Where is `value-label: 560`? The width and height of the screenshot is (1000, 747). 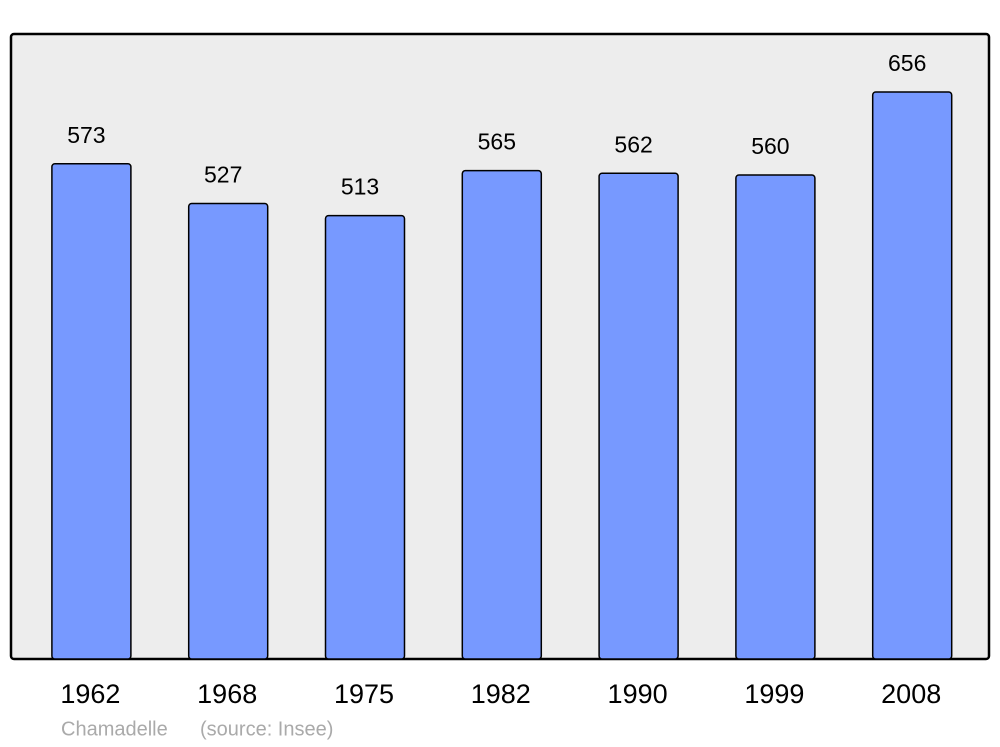 value-label: 560 is located at coordinates (770, 146).